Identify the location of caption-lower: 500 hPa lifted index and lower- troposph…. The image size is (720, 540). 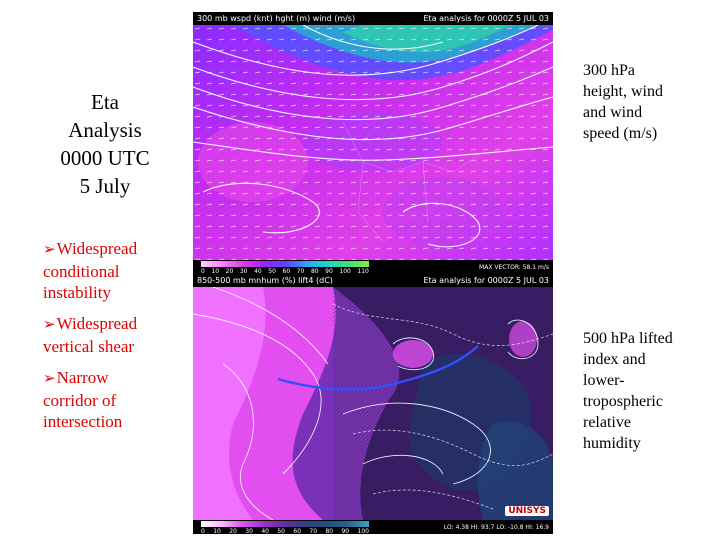
(648, 391).